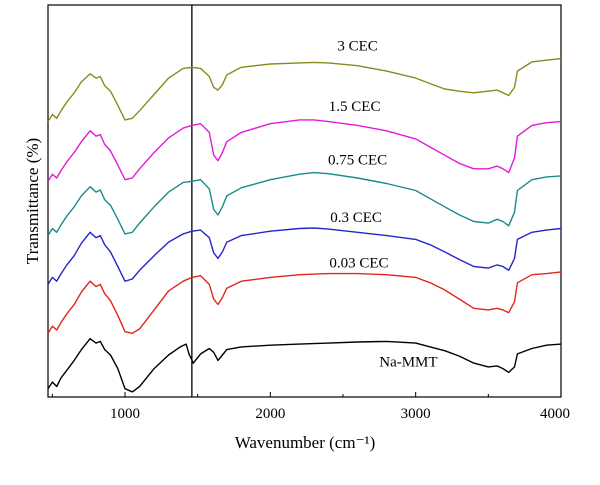 Image resolution: width=600 pixels, height=485 pixels. Describe the element at coordinates (416, 414) in the screenshot. I see `x-tick-label: 3000` at that location.